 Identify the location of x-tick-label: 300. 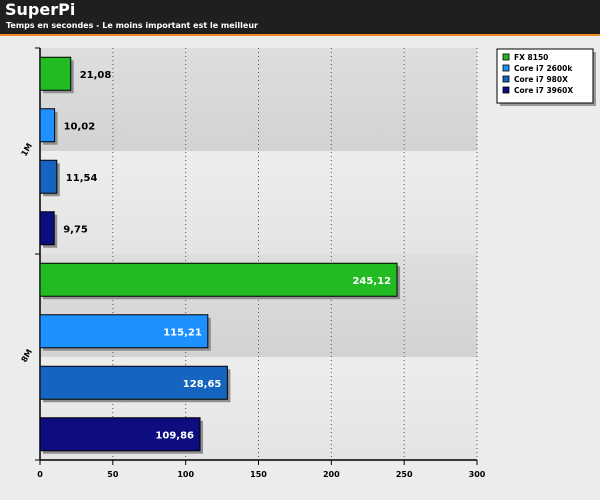
(477, 474).